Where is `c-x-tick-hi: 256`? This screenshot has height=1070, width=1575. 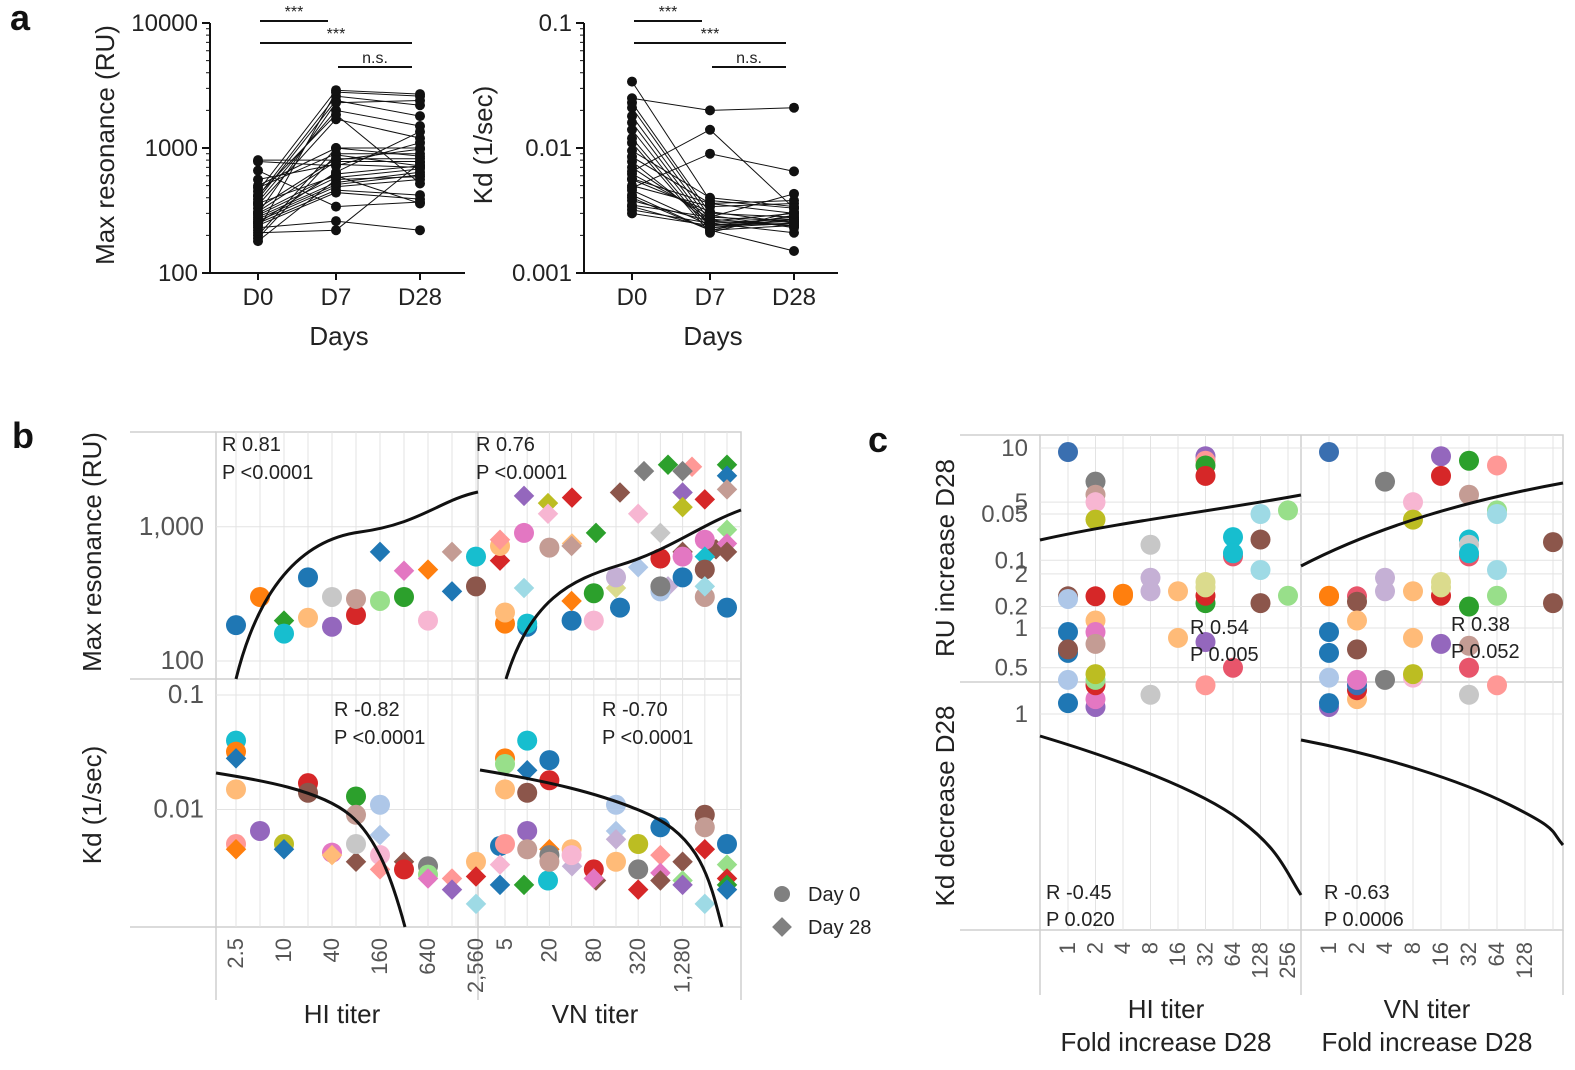 c-x-tick-hi: 256 is located at coordinates (1287, 960).